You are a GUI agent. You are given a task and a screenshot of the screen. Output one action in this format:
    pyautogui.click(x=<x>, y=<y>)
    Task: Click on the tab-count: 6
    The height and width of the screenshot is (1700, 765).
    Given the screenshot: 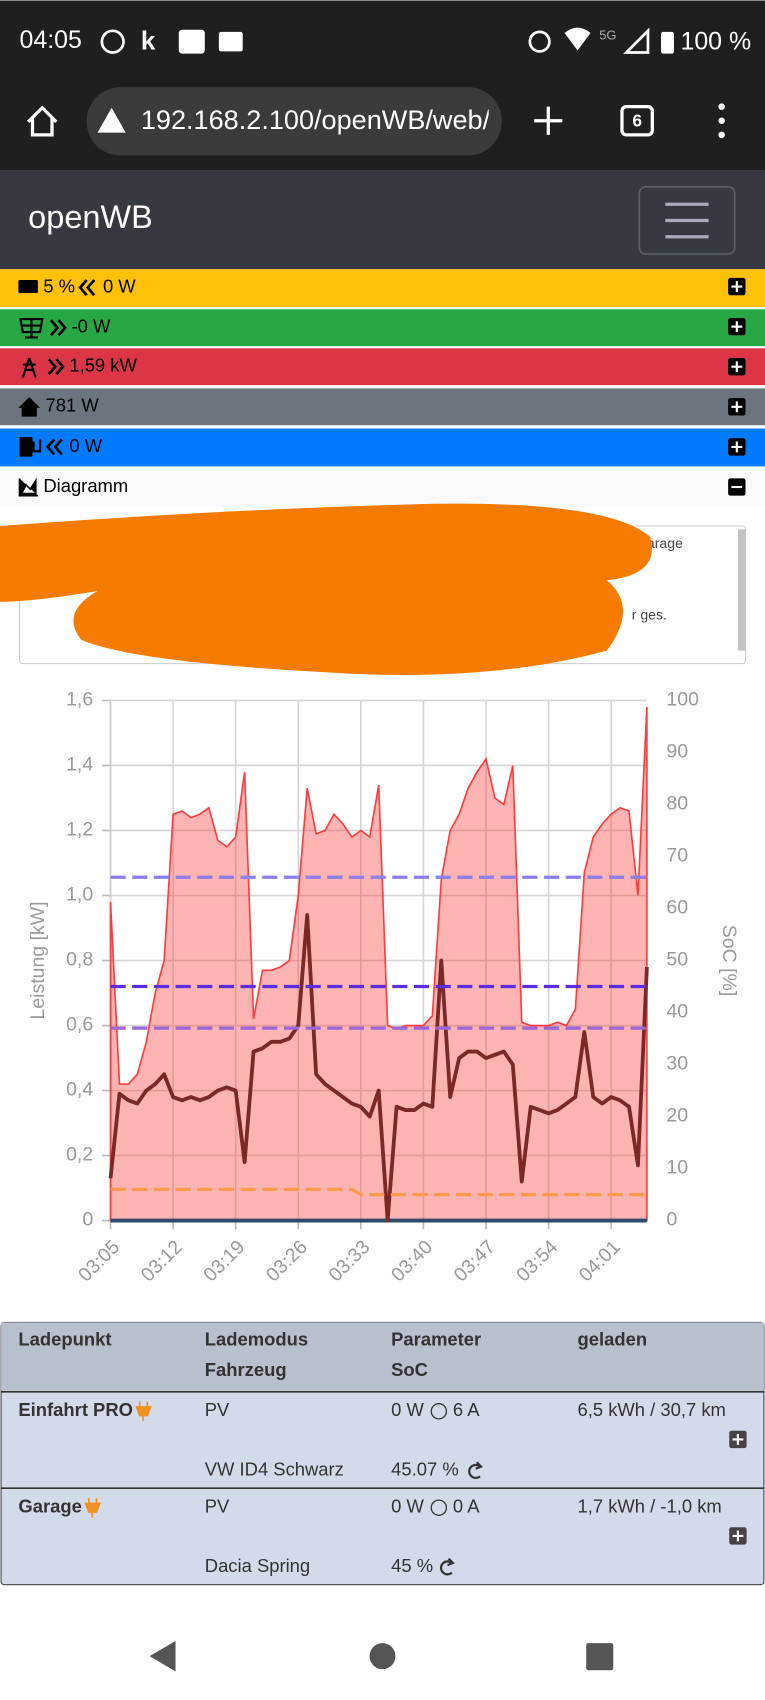 What is the action you would take?
    pyautogui.click(x=637, y=120)
    